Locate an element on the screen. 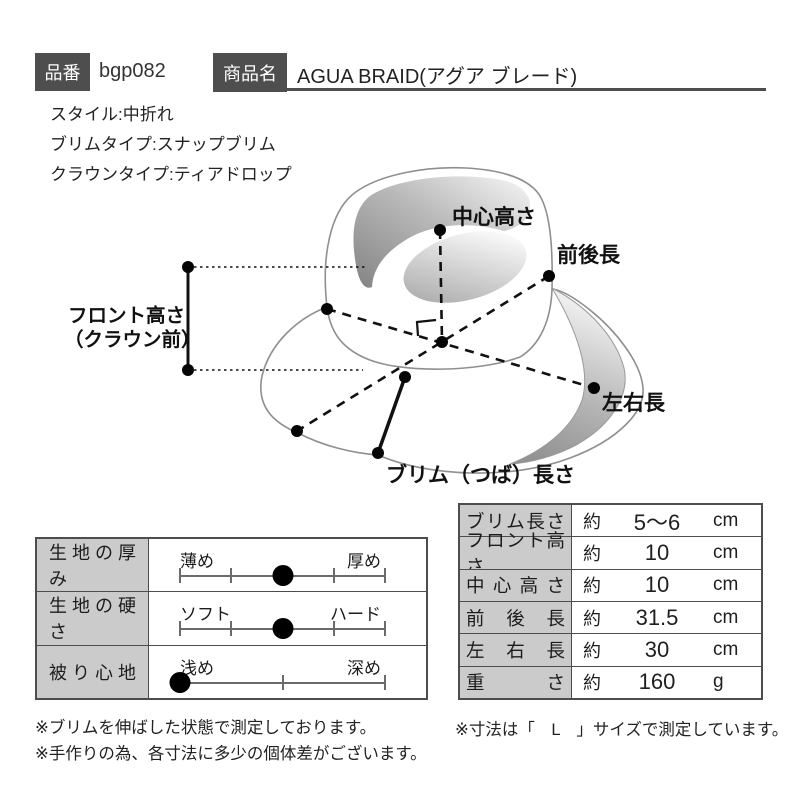  front-back-dashed-line is located at coordinates (423, 353).